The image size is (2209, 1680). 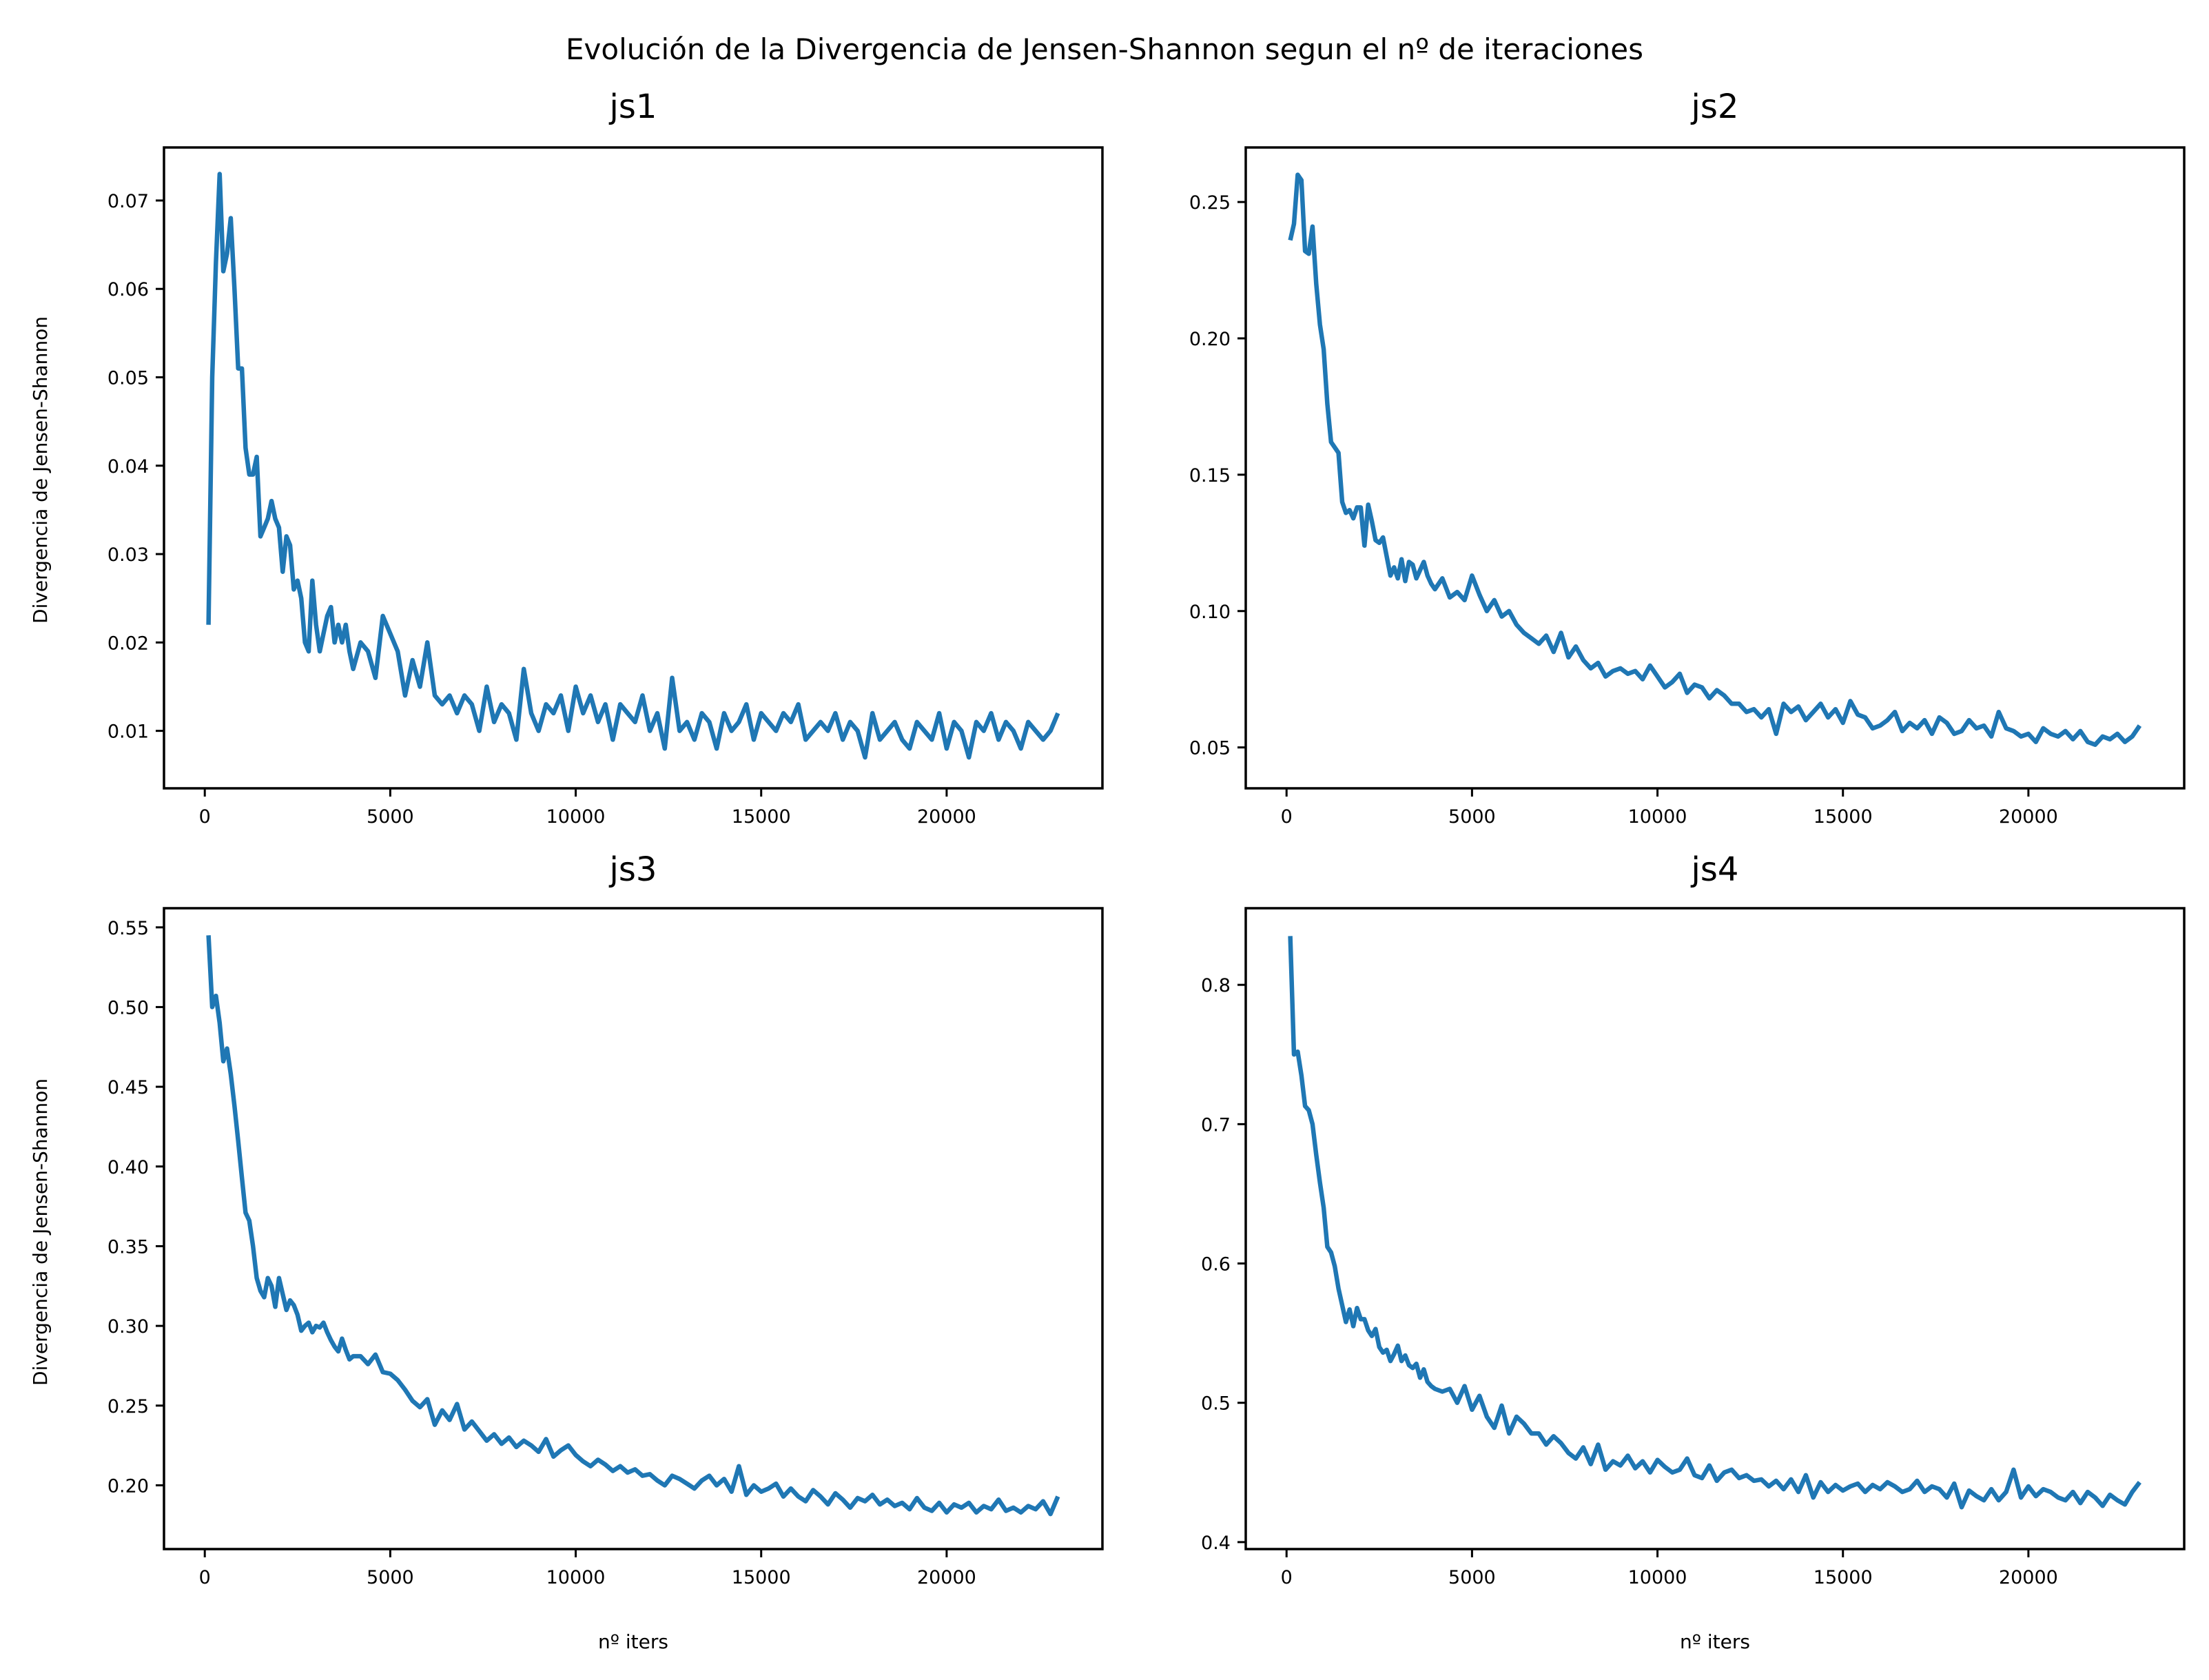 What do you see at coordinates (1210, 612) in the screenshot?
I see `y-tick-label: 0.10` at bounding box center [1210, 612].